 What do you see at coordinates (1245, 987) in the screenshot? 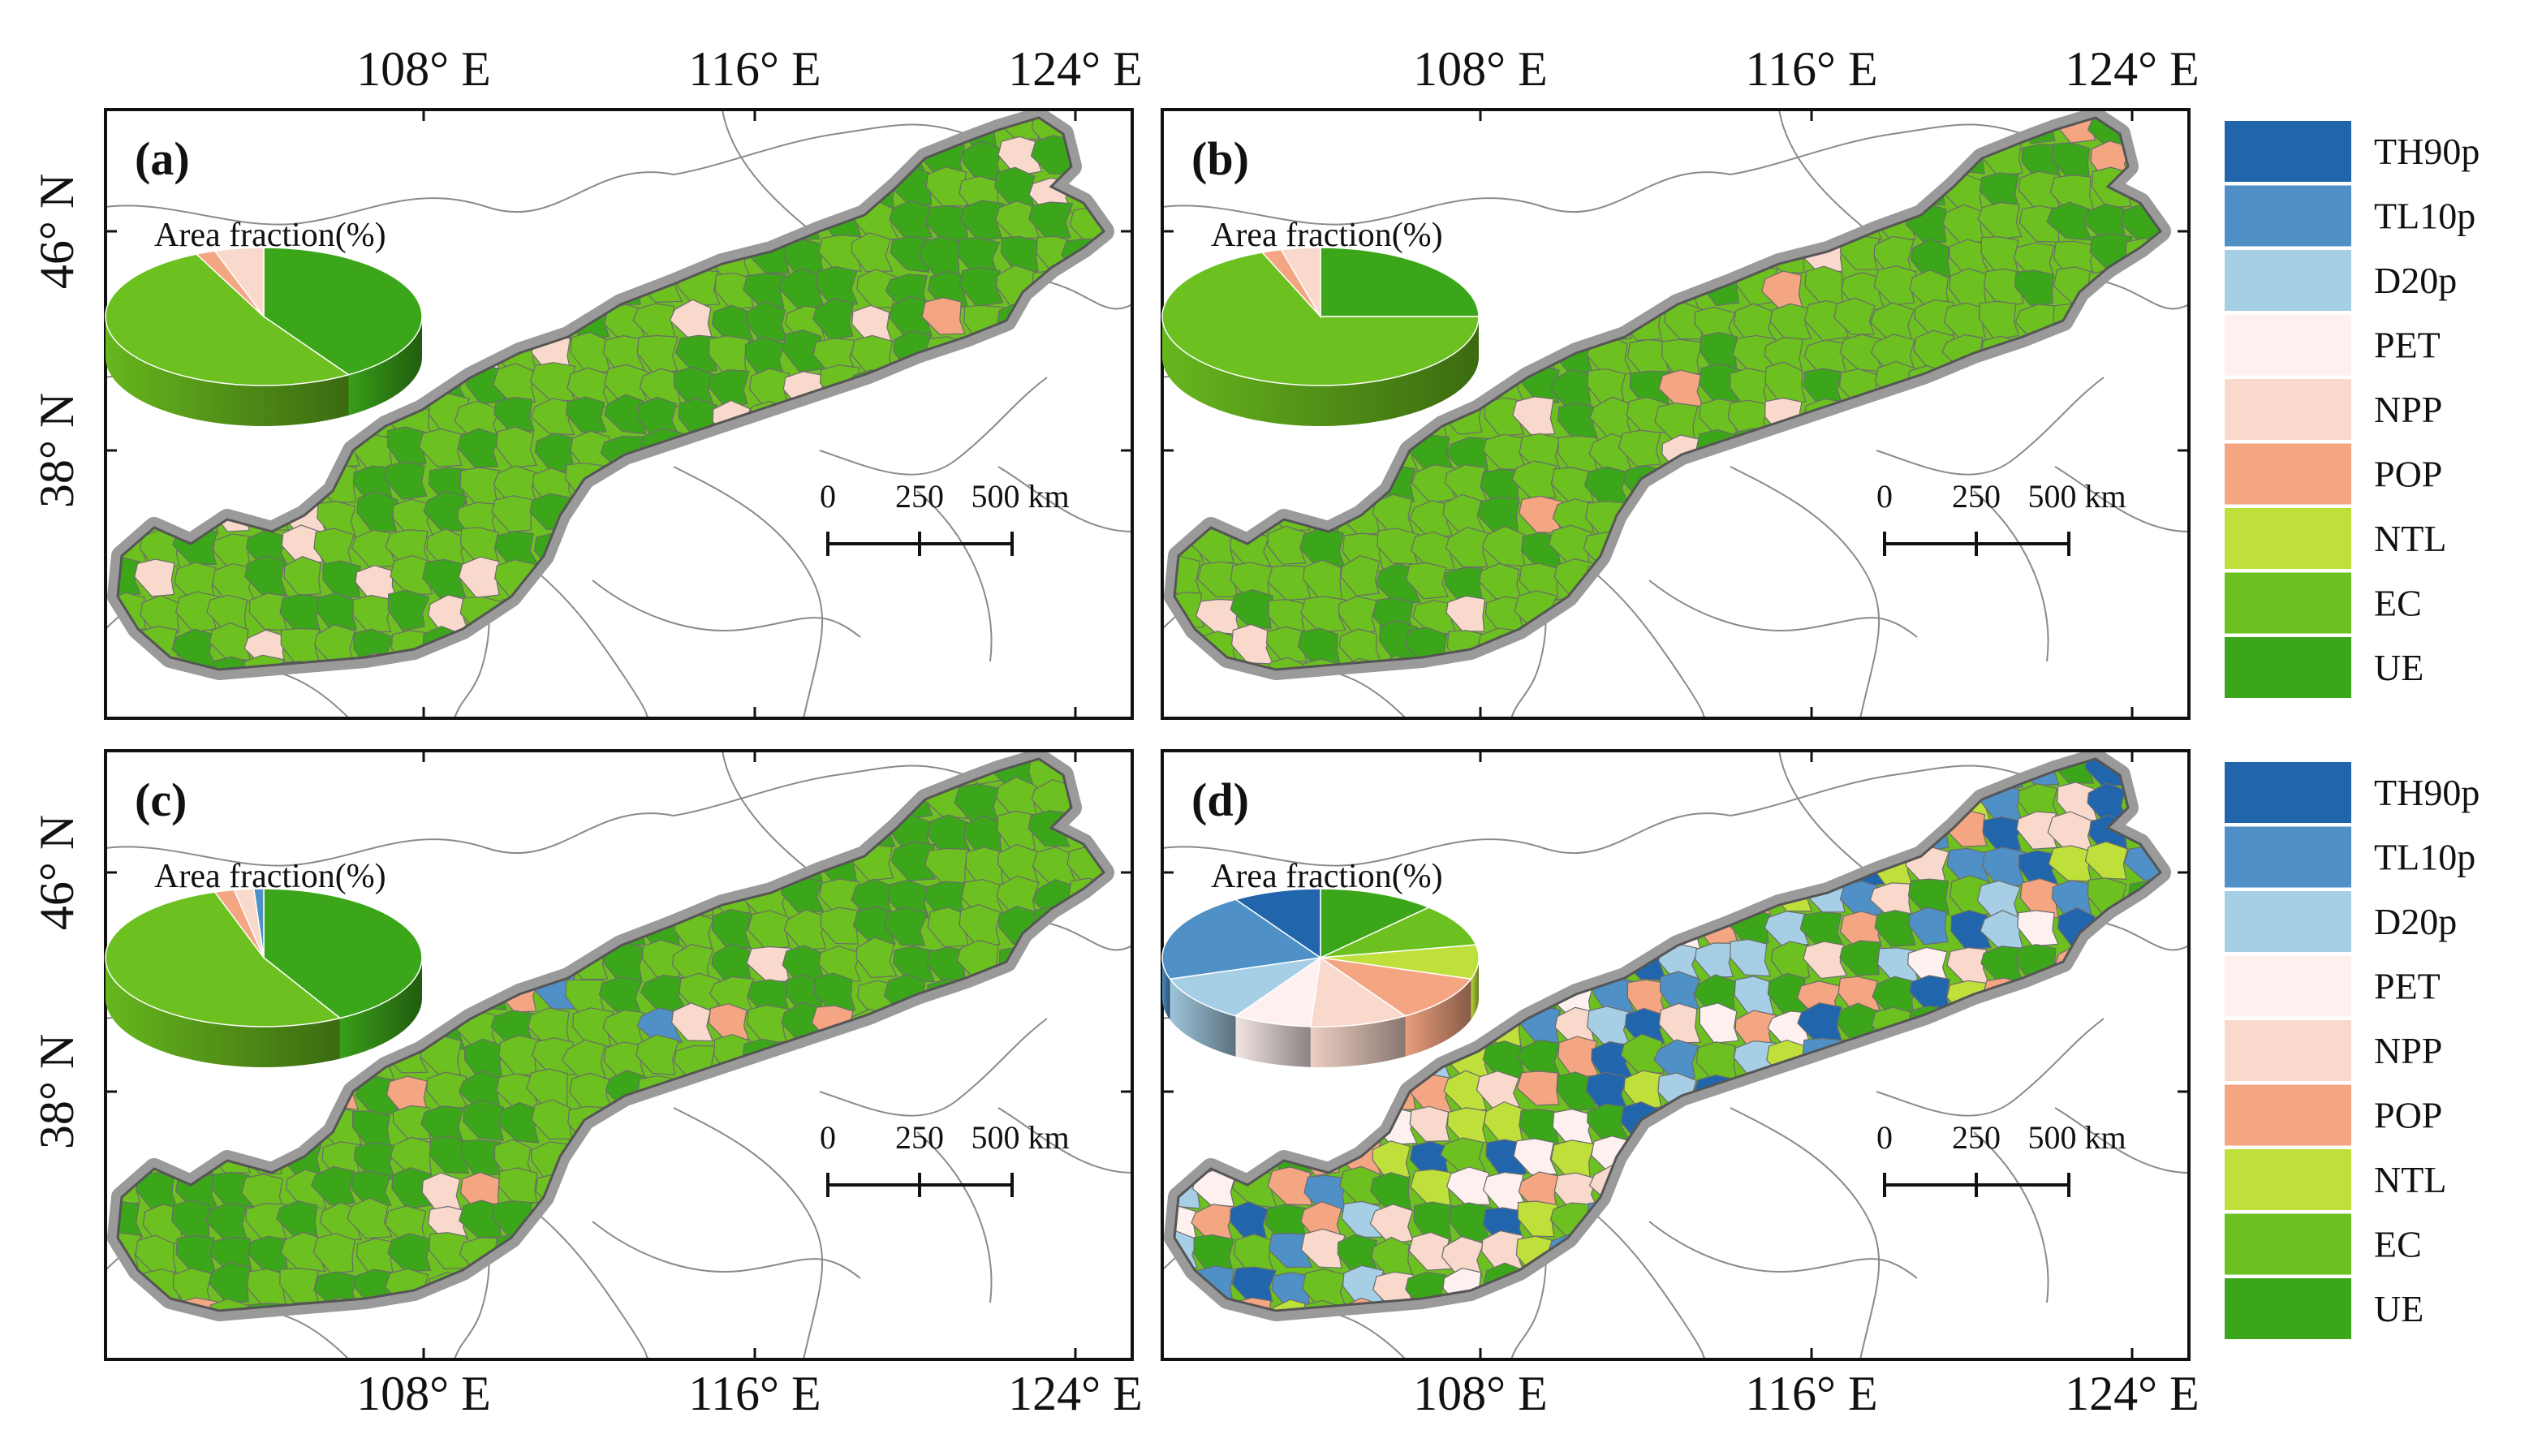
I see `pie-slice-d20p` at bounding box center [1245, 987].